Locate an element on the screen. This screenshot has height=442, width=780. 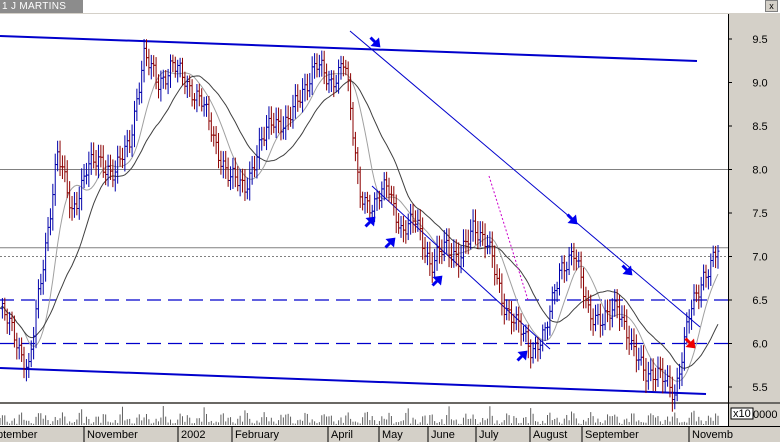
x-tick-label: May is located at coordinates (392, 435).